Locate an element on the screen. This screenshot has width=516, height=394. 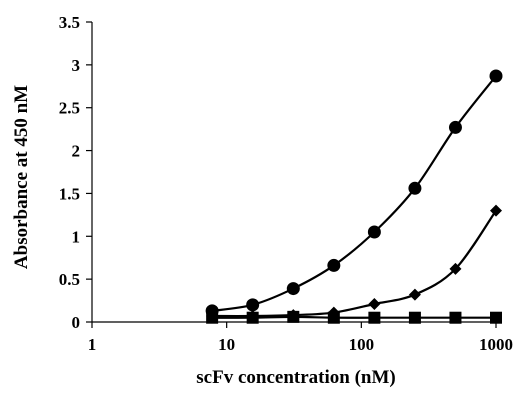
y-tick-label: 3 is located at coordinates (76, 65).